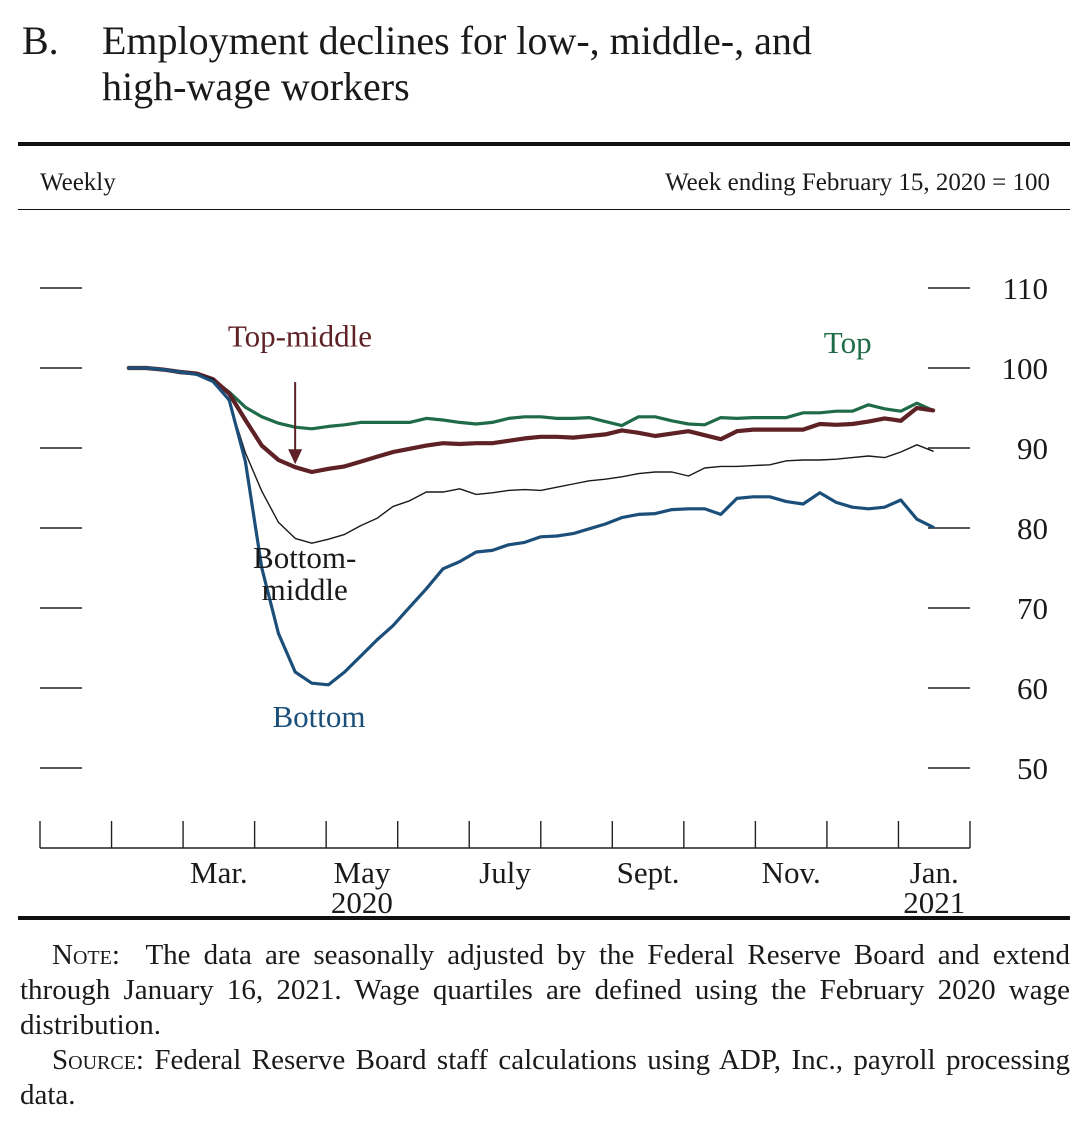 This screenshot has height=1148, width=1084. I want to click on series-label-line: Top-middle, so click(300, 335).